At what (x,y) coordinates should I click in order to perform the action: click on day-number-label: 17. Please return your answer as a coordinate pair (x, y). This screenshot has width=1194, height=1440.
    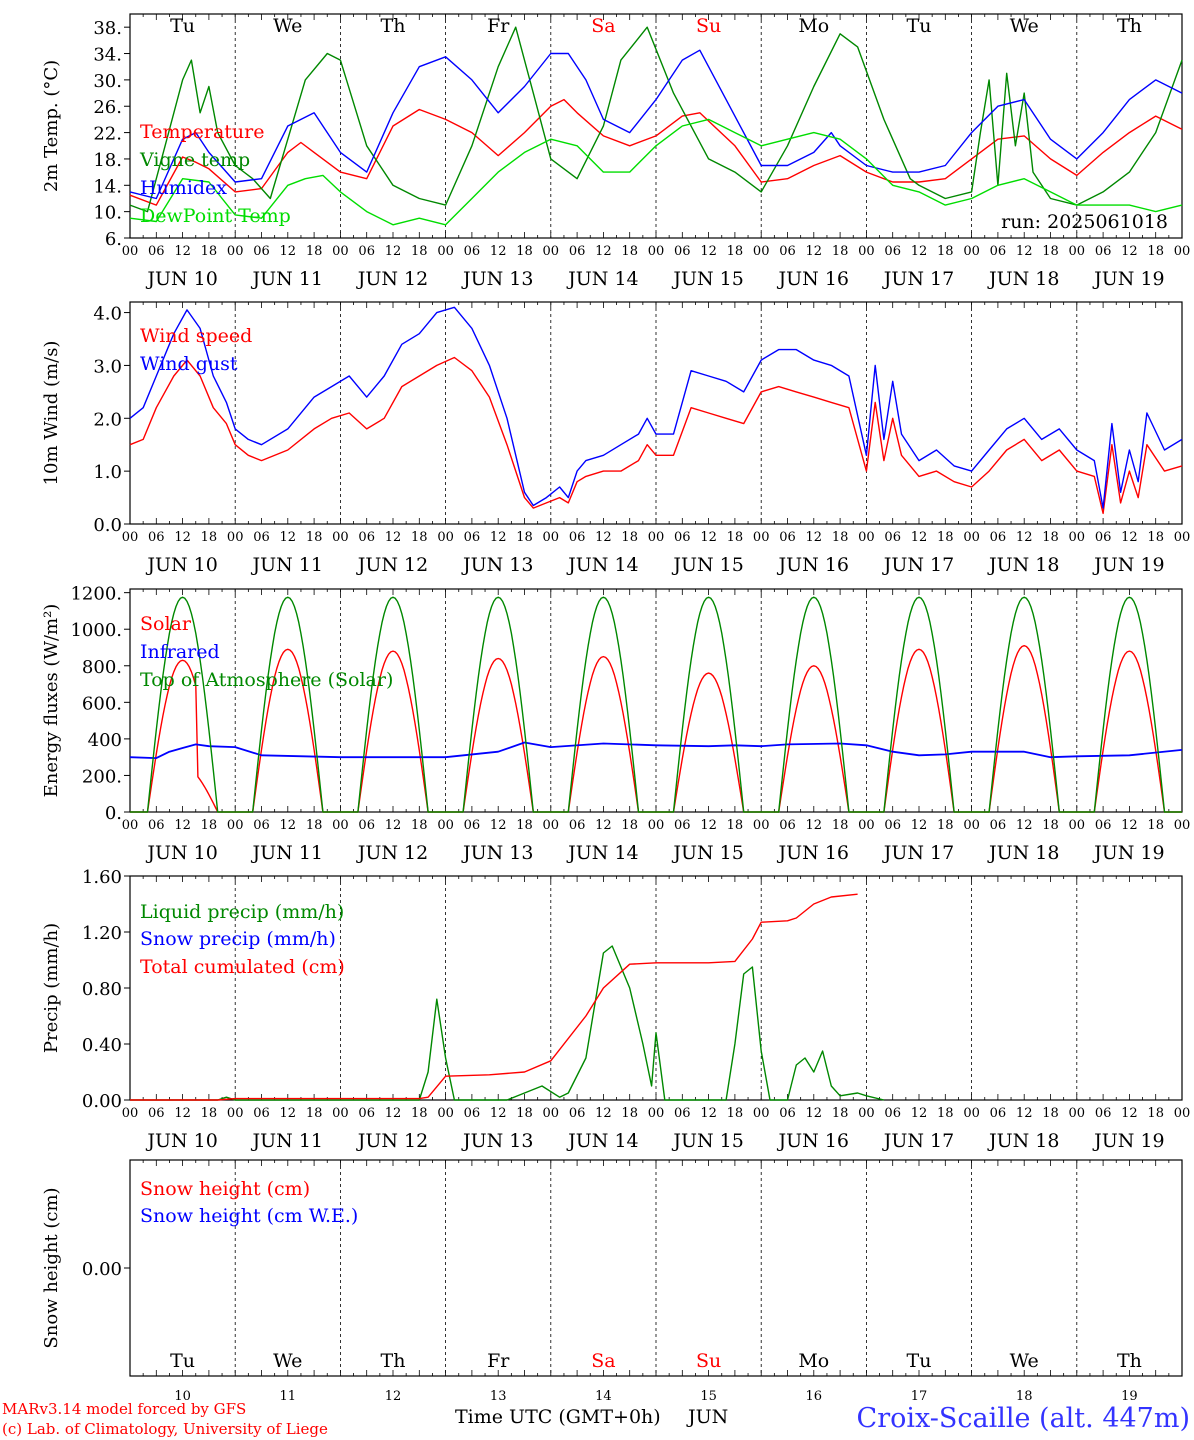
    Looking at the image, I should click on (919, 1396).